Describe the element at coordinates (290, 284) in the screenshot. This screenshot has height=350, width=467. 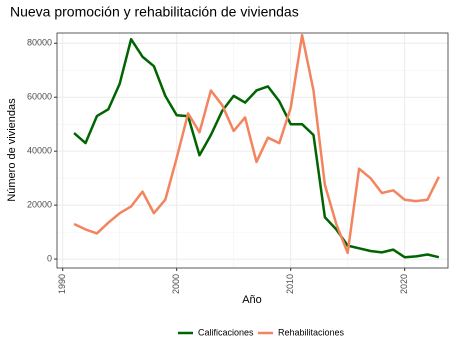
I see `x-tick-label: 2010` at that location.